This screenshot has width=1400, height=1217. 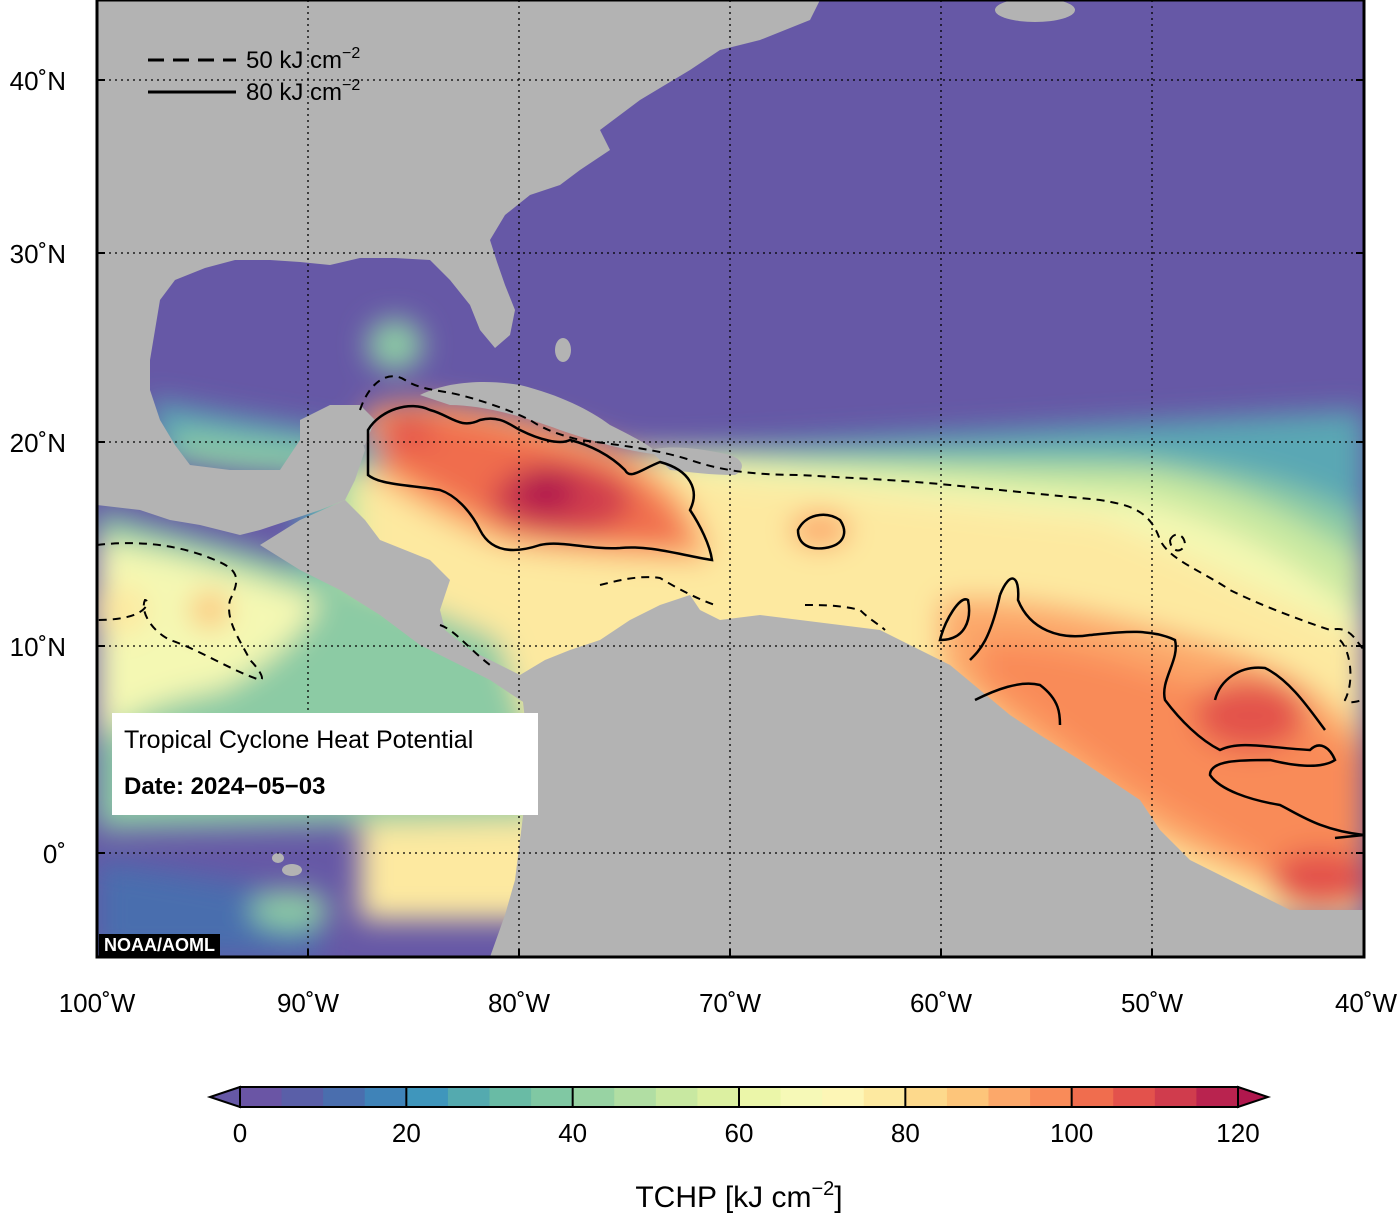 I want to click on colorbar-high-arrow, so click(x=1254, y=1097).